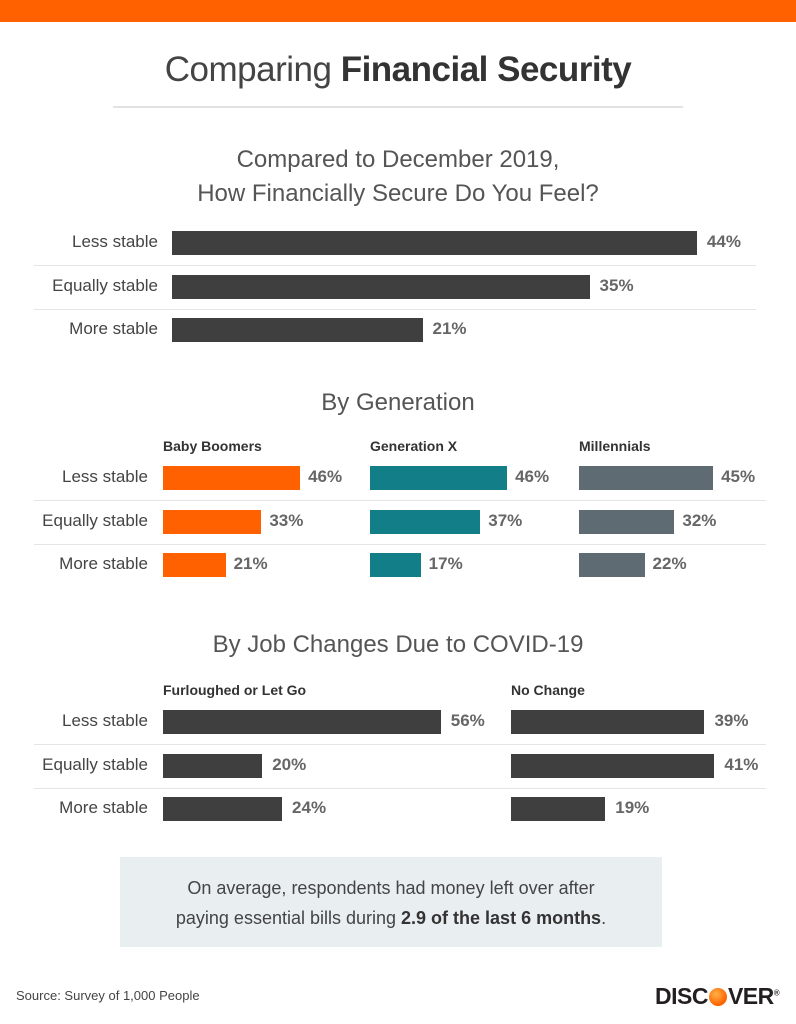 The image size is (796, 1024). I want to click on value-label-millennials-equally-stable: 32%, so click(699, 520).